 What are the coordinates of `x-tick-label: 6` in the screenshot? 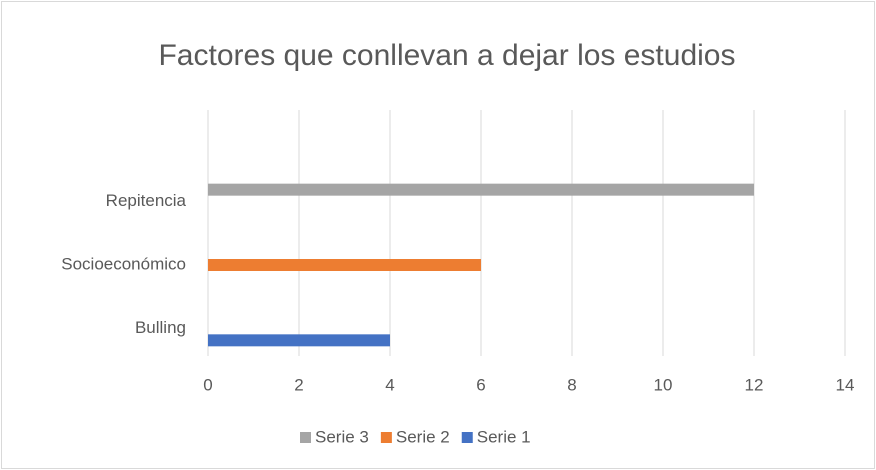 It's located at (480, 384).